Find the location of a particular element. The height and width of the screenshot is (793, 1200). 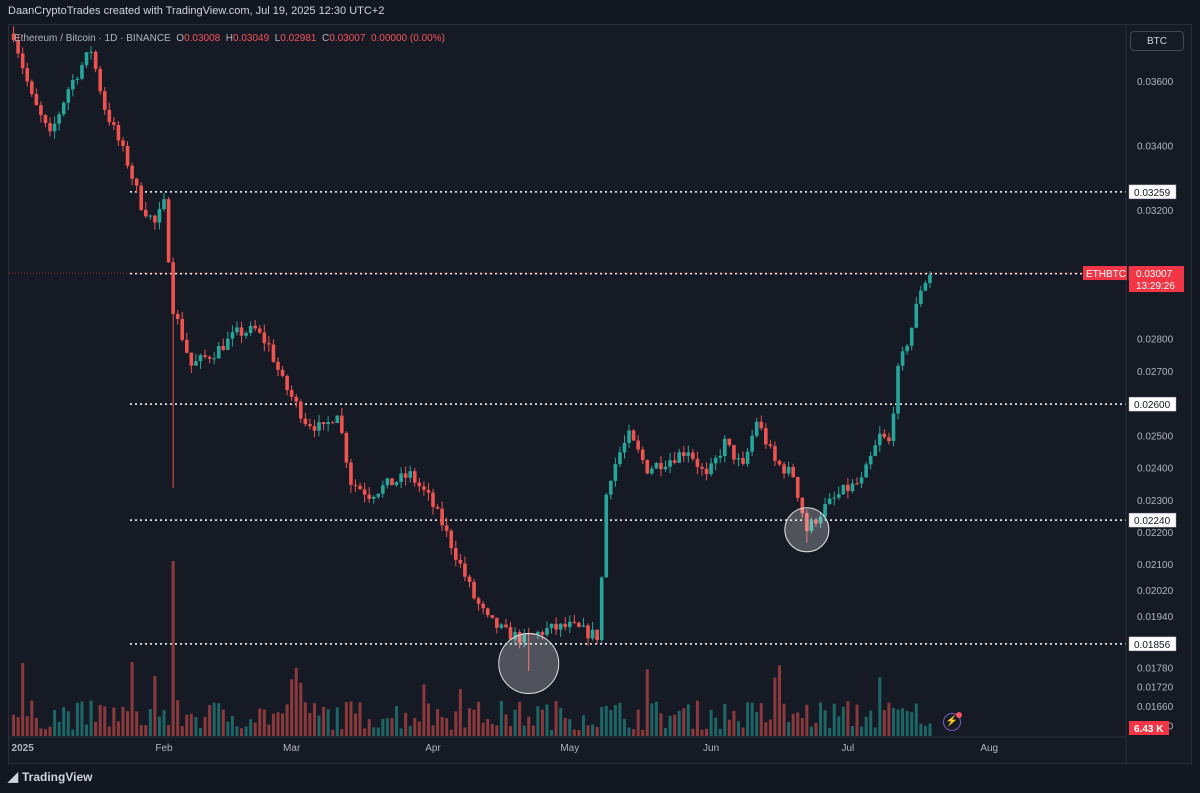

price-tick-label: 0.01660 is located at coordinates (1155, 707).